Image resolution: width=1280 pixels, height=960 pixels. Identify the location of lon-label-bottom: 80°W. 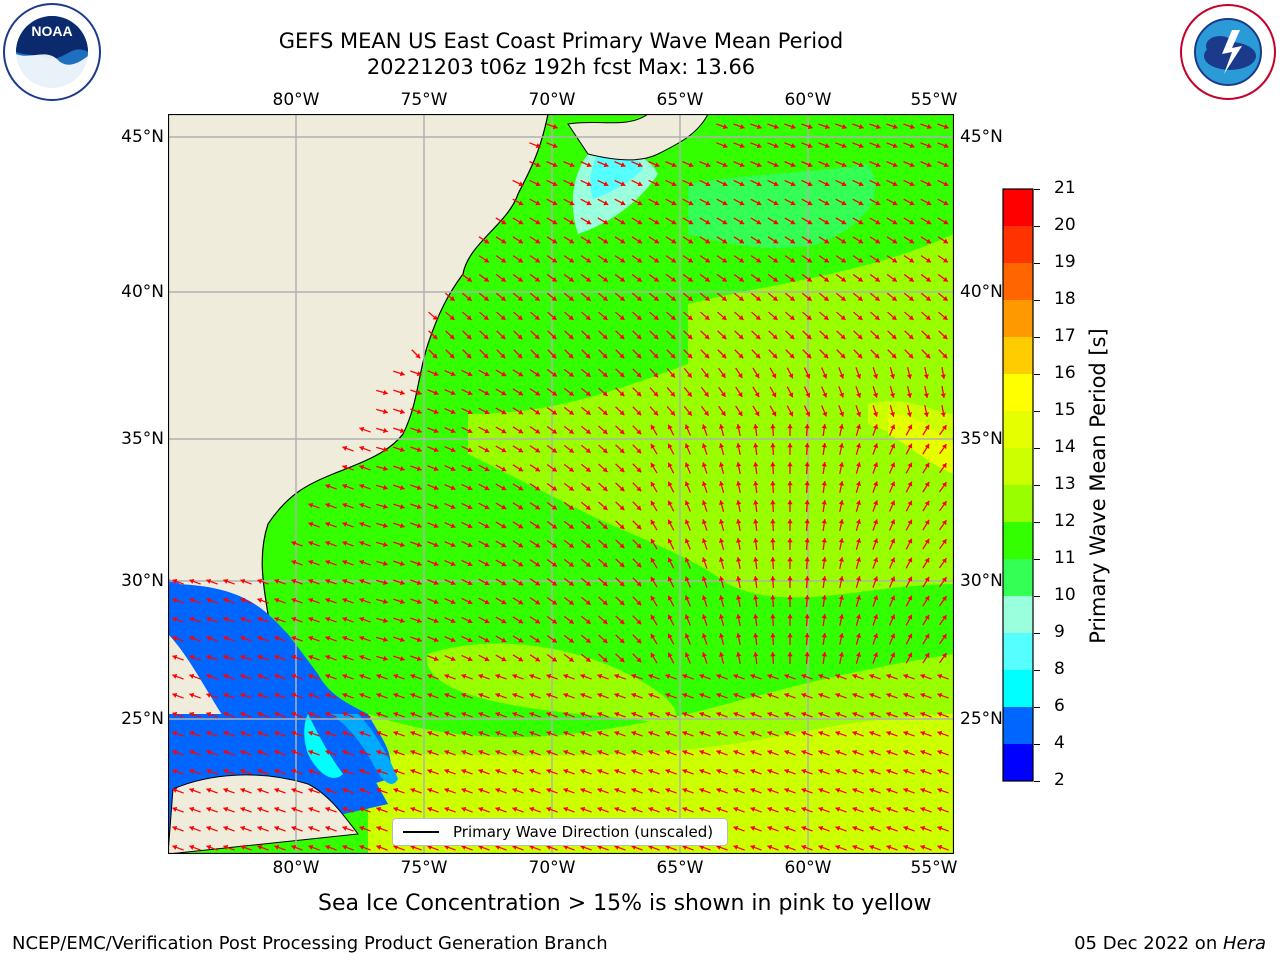
(296, 868).